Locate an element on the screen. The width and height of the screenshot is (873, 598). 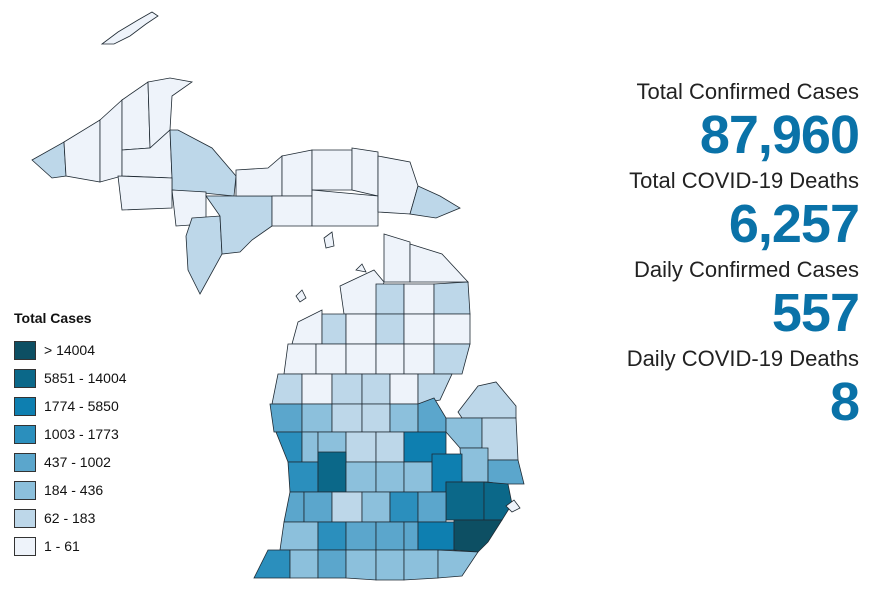
legend-label: 1 - 61 is located at coordinates (62, 546).